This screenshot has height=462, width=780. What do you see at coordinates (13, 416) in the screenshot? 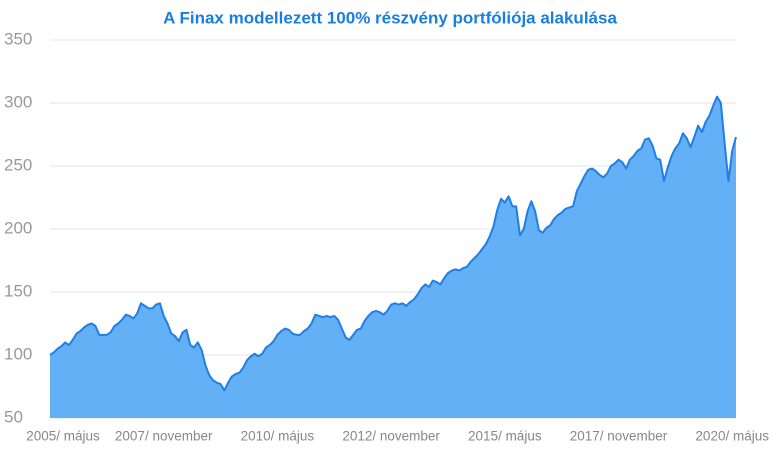
I see `y-tick-label: 50` at bounding box center [13, 416].